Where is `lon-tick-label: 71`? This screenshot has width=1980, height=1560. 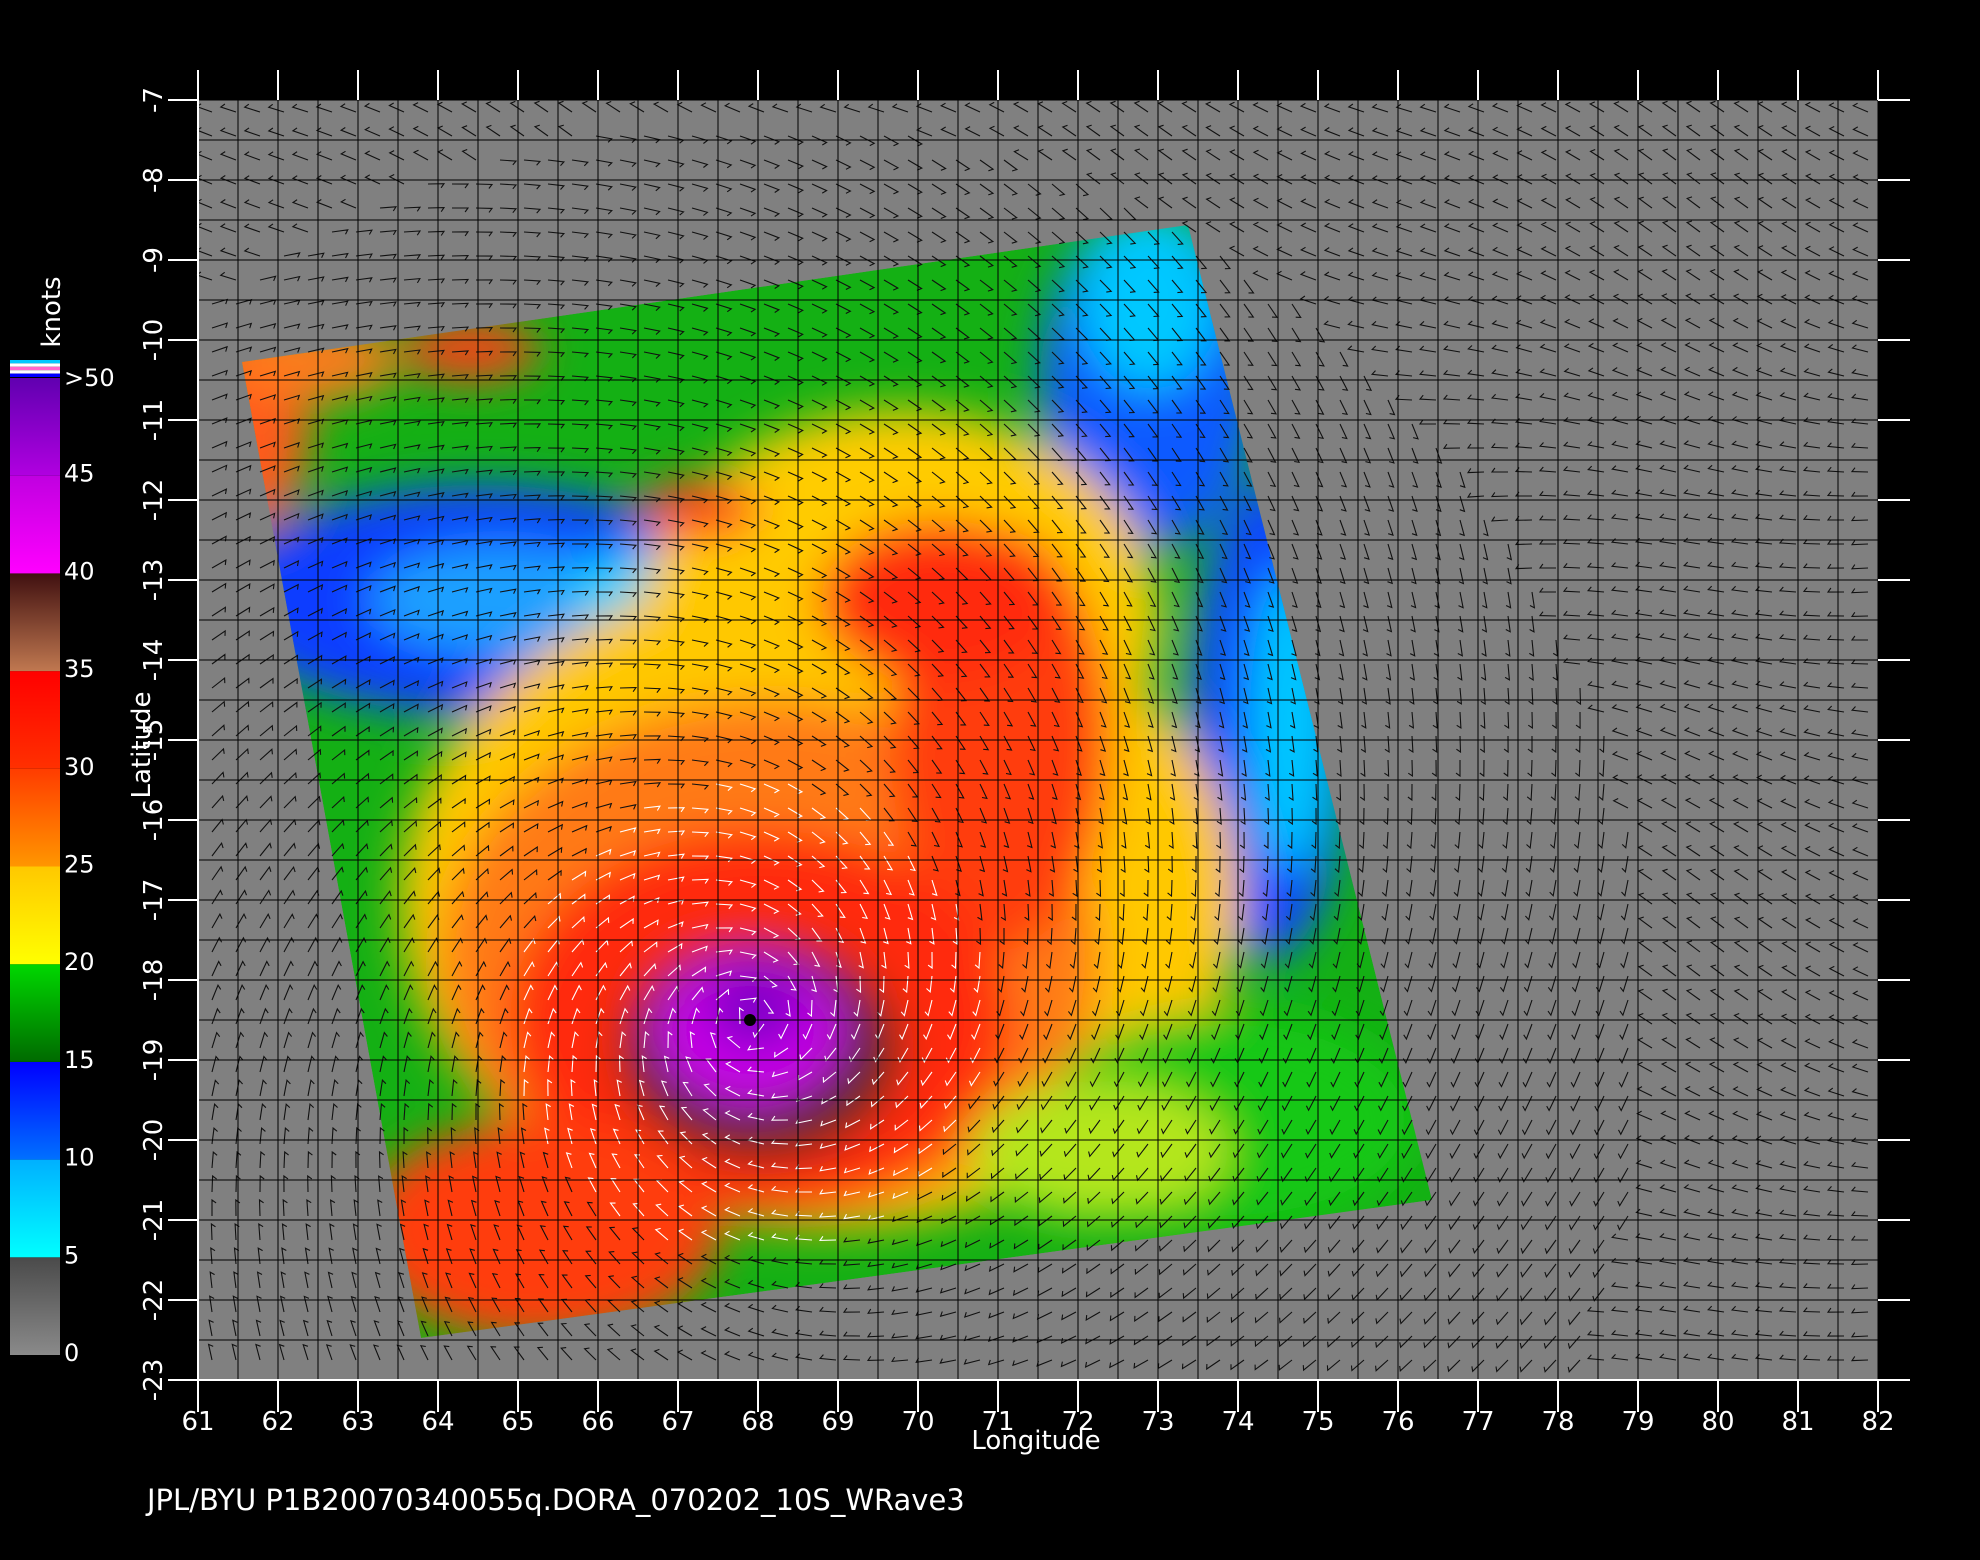
lon-tick-label: 71 is located at coordinates (997, 1422).